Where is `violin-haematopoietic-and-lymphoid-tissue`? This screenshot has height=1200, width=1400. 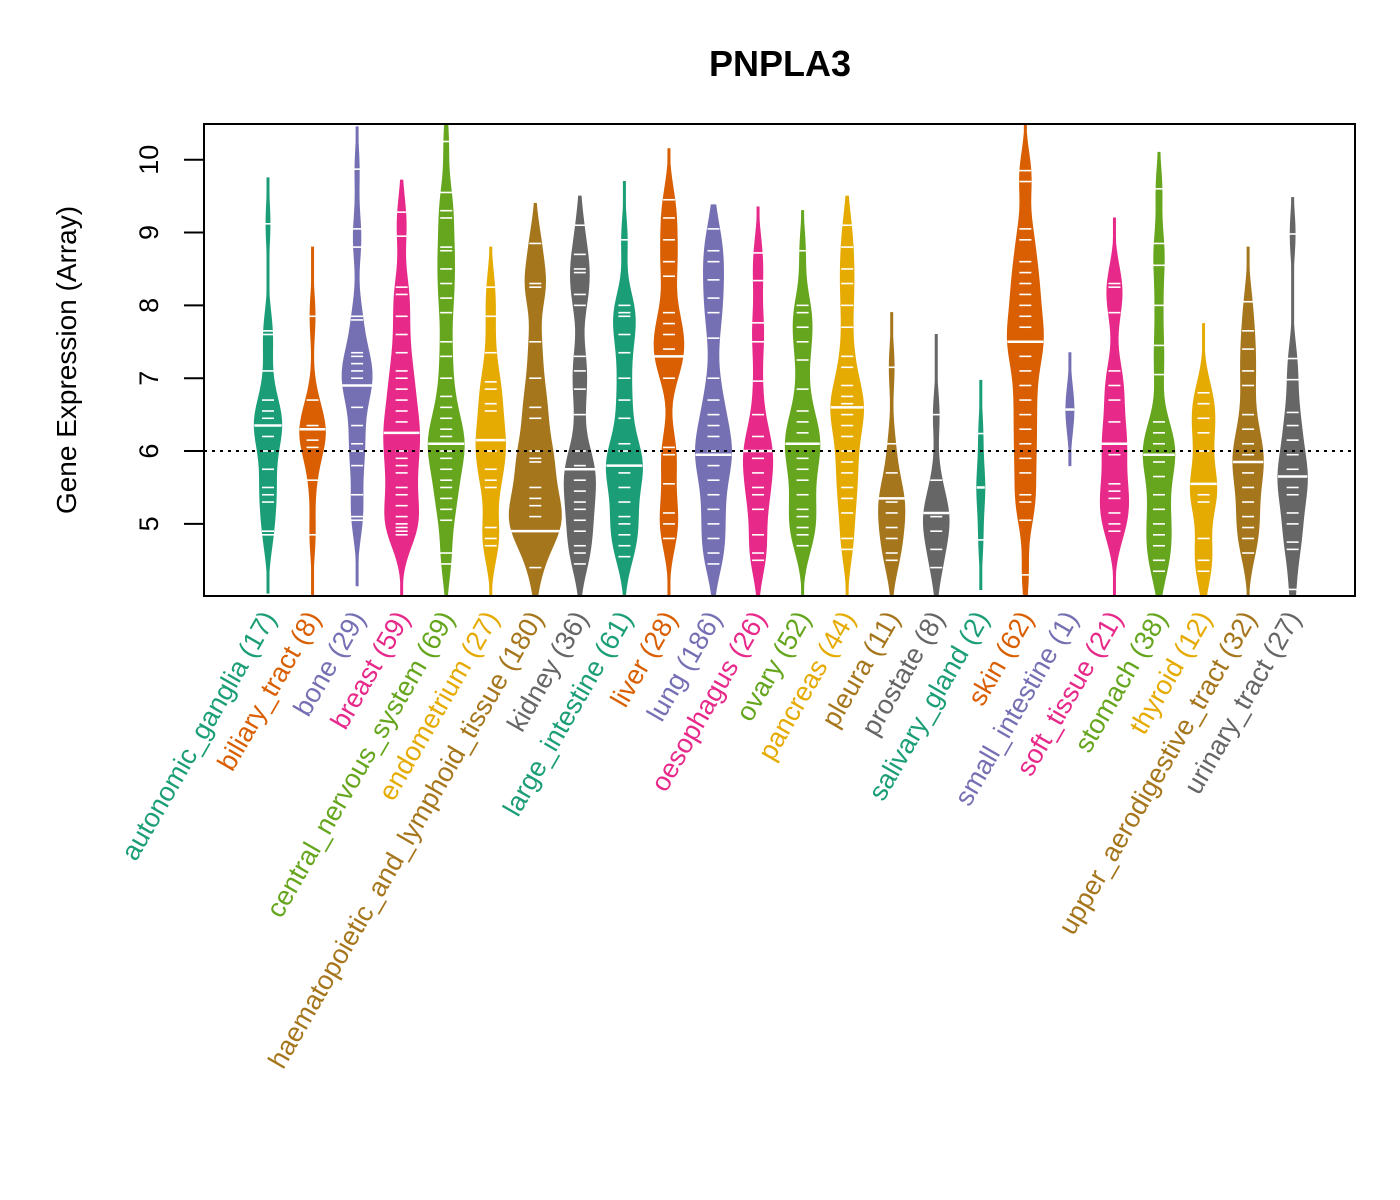
violin-haematopoietic-and-lymphoid-tissue is located at coordinates (535, 399).